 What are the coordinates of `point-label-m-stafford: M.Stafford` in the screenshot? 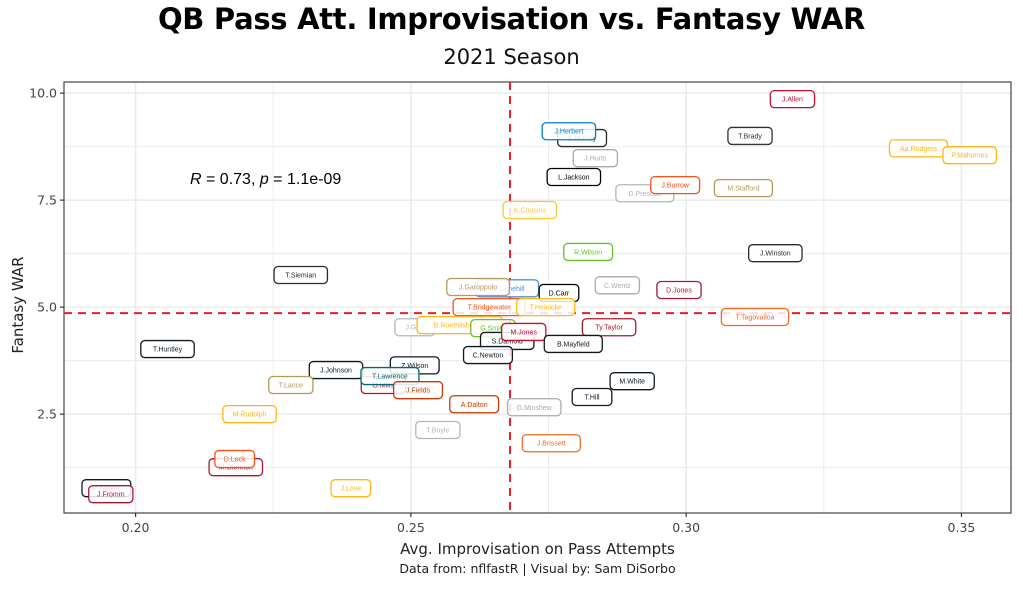 It's located at (743, 188).